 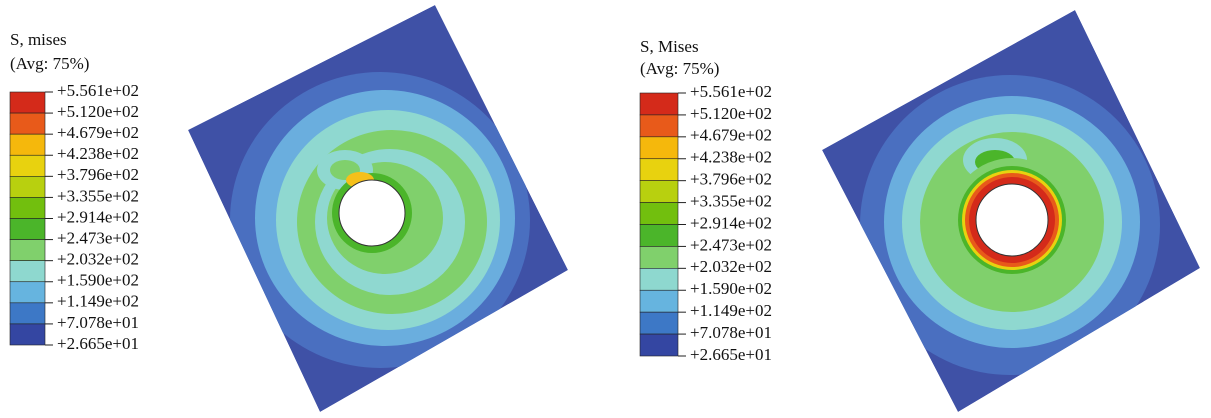 What do you see at coordinates (669, 46) in the screenshot?
I see `legend-title: S, Mises` at bounding box center [669, 46].